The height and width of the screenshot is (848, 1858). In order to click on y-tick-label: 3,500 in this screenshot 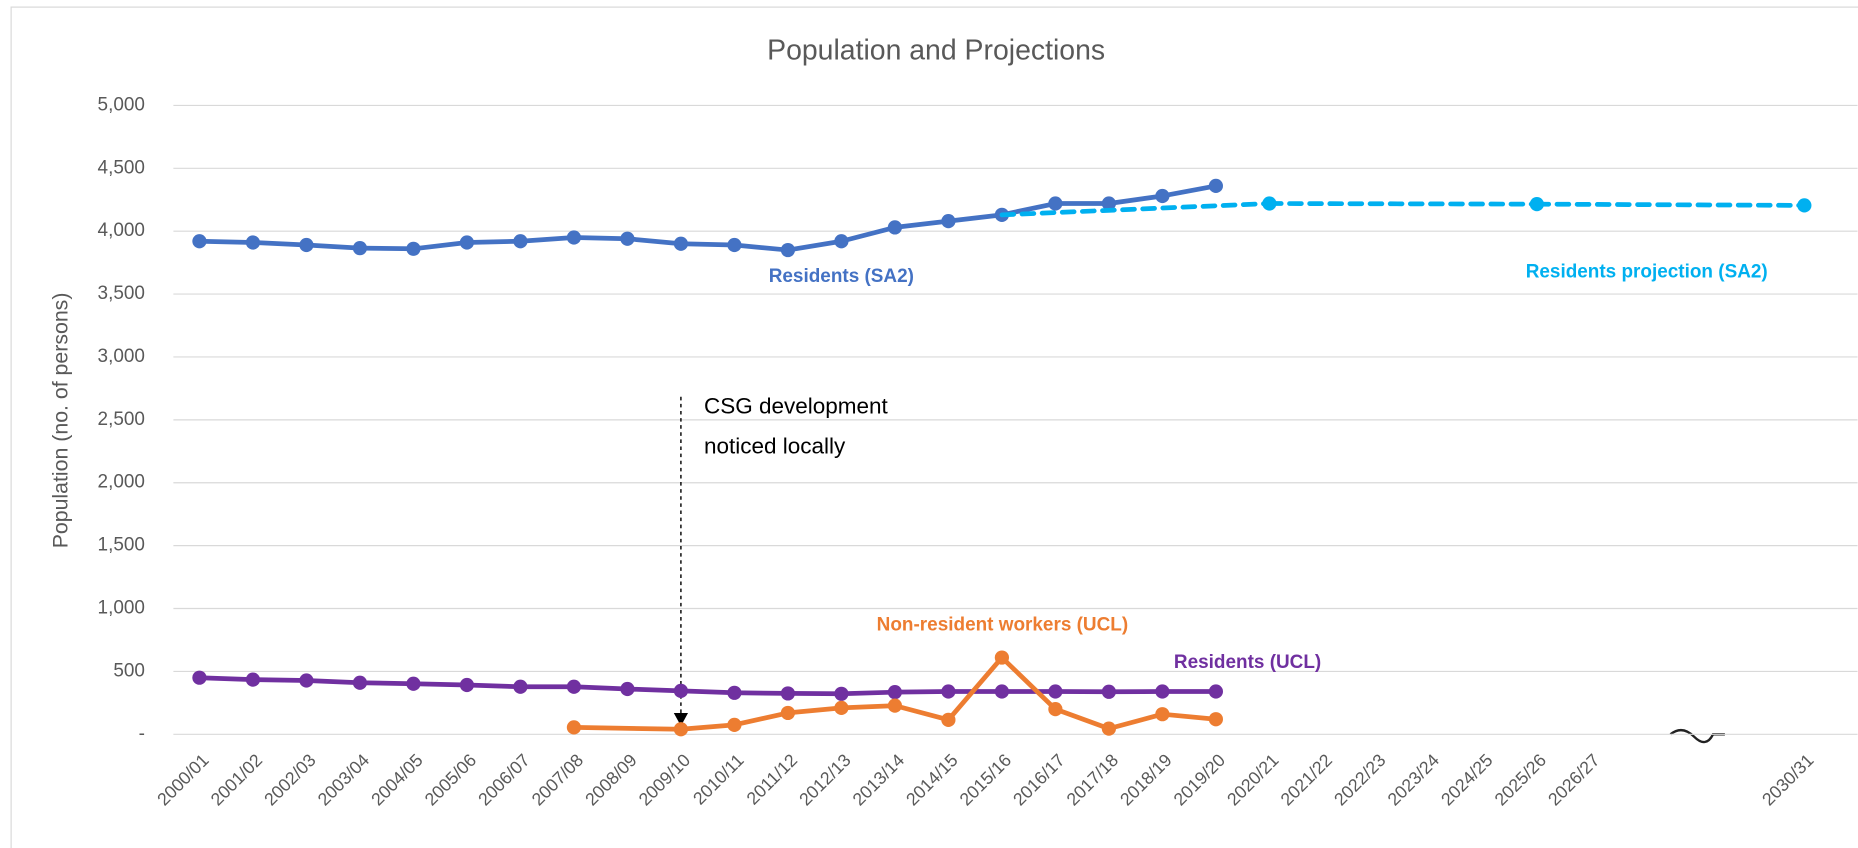, I will do `click(121, 293)`.